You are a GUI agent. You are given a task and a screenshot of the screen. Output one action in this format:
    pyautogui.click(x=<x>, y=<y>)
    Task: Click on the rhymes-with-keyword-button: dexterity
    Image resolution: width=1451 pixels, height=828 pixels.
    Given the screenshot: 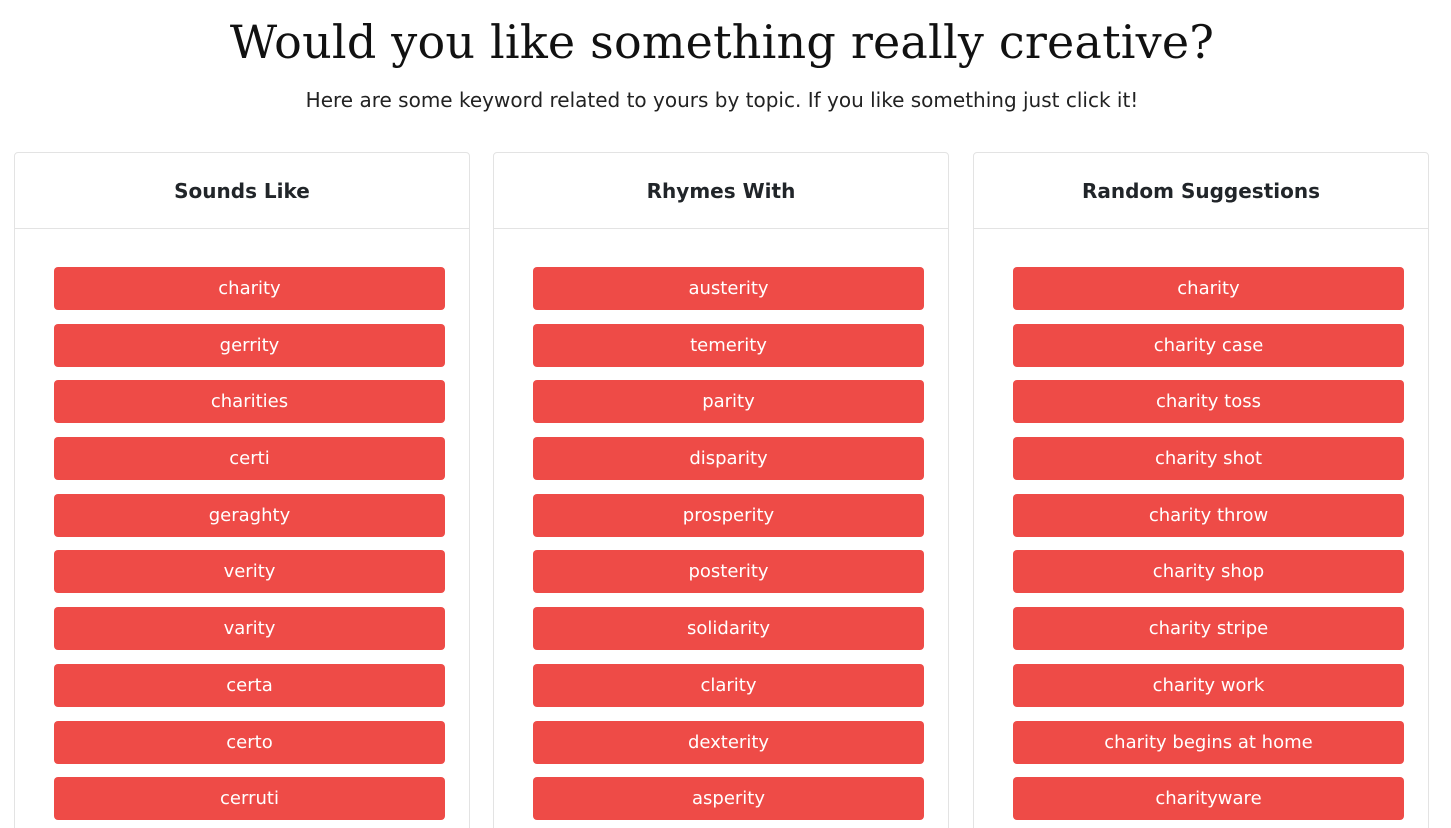 What is the action you would take?
    pyautogui.click(x=728, y=742)
    